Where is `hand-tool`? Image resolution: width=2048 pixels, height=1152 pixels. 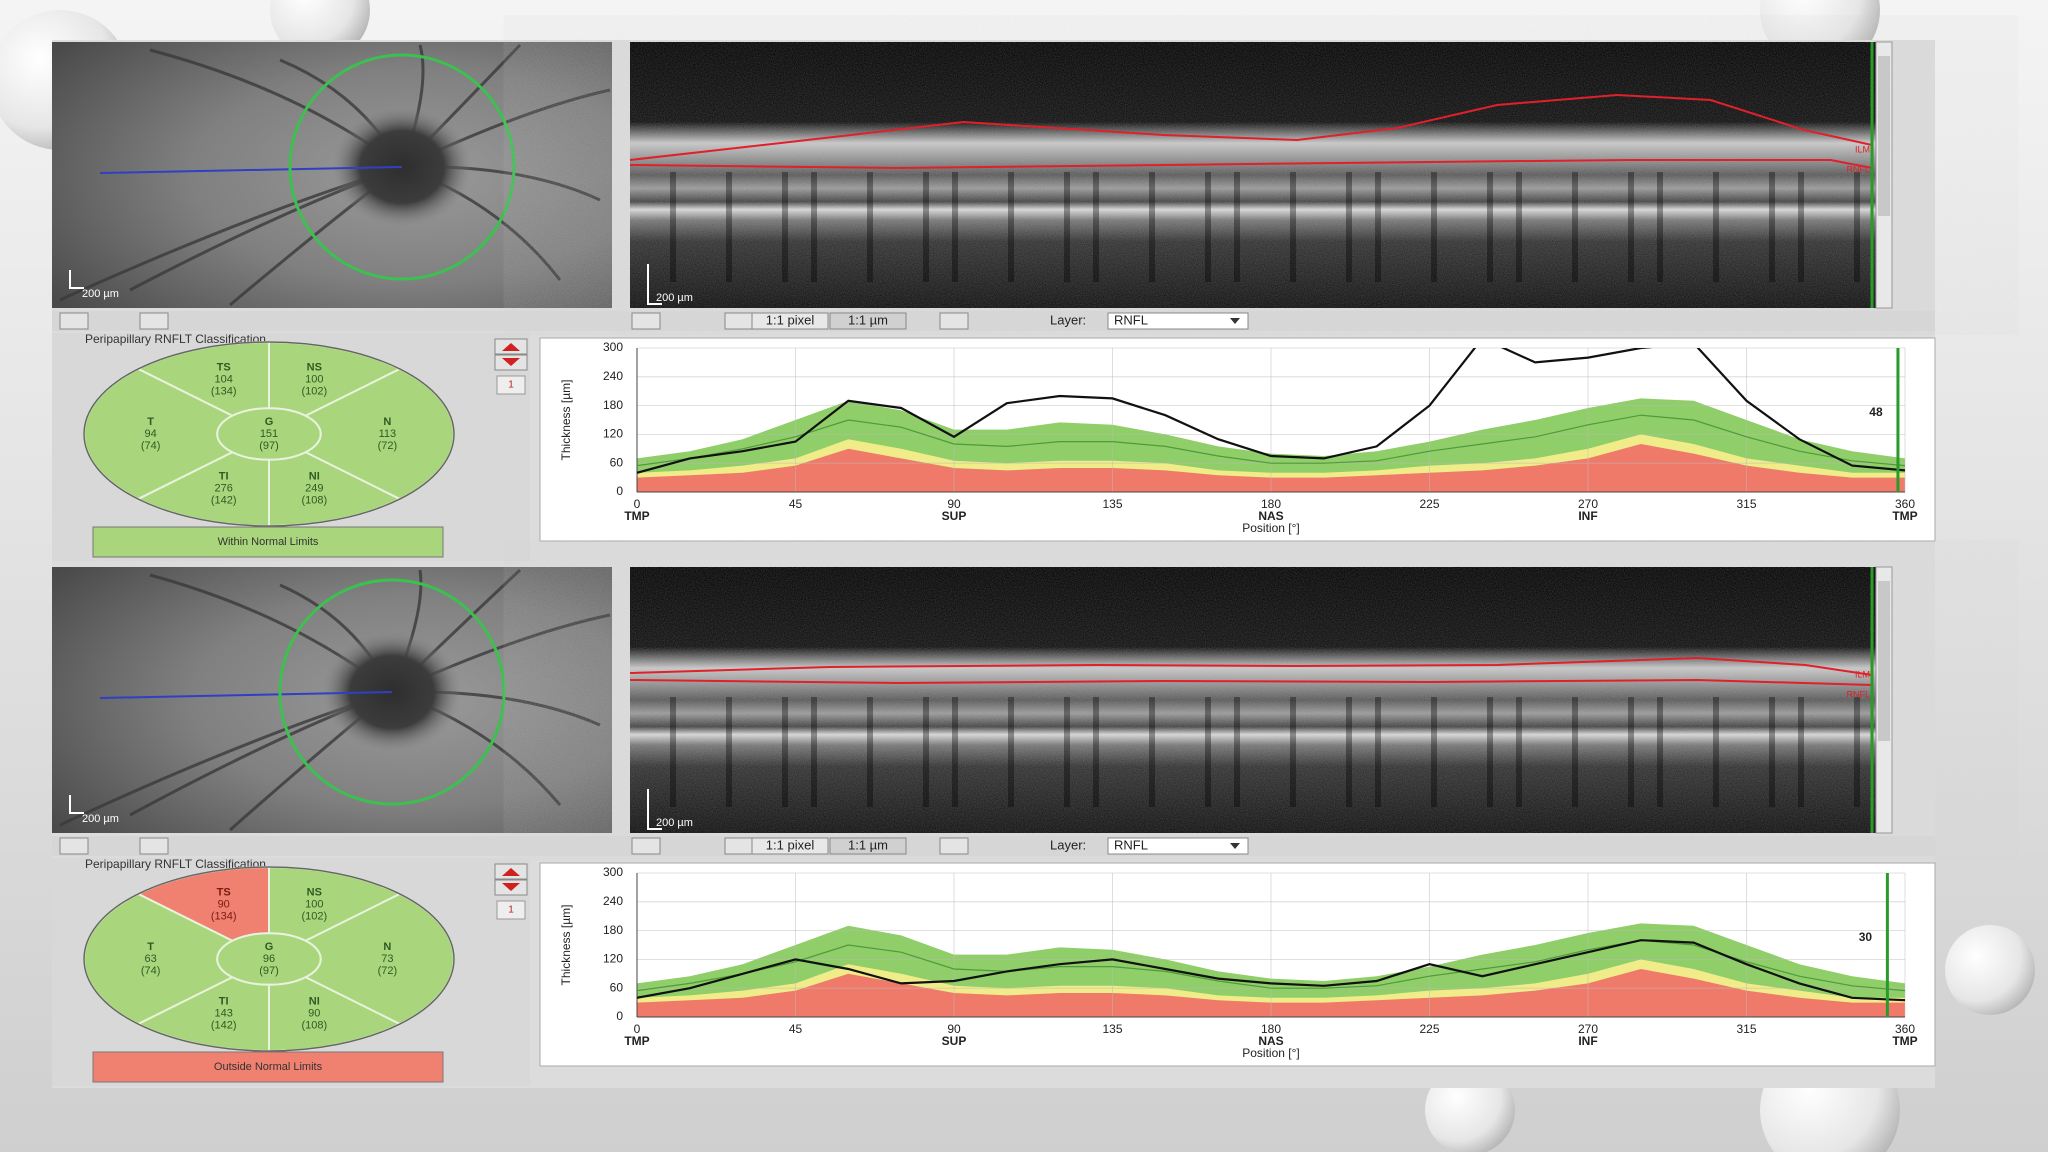
hand-tool is located at coordinates (646, 321).